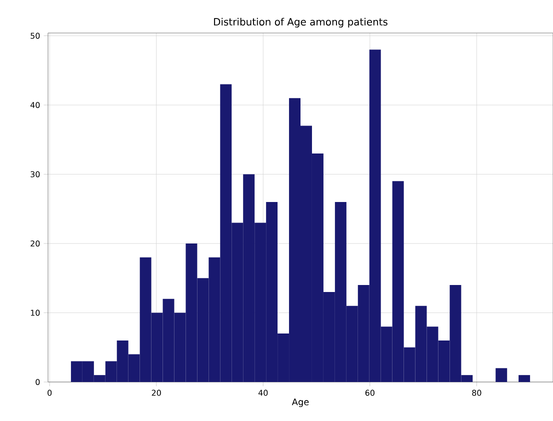  What do you see at coordinates (301, 23) in the screenshot?
I see `chart-title: Distribution of Age among patients` at bounding box center [301, 23].